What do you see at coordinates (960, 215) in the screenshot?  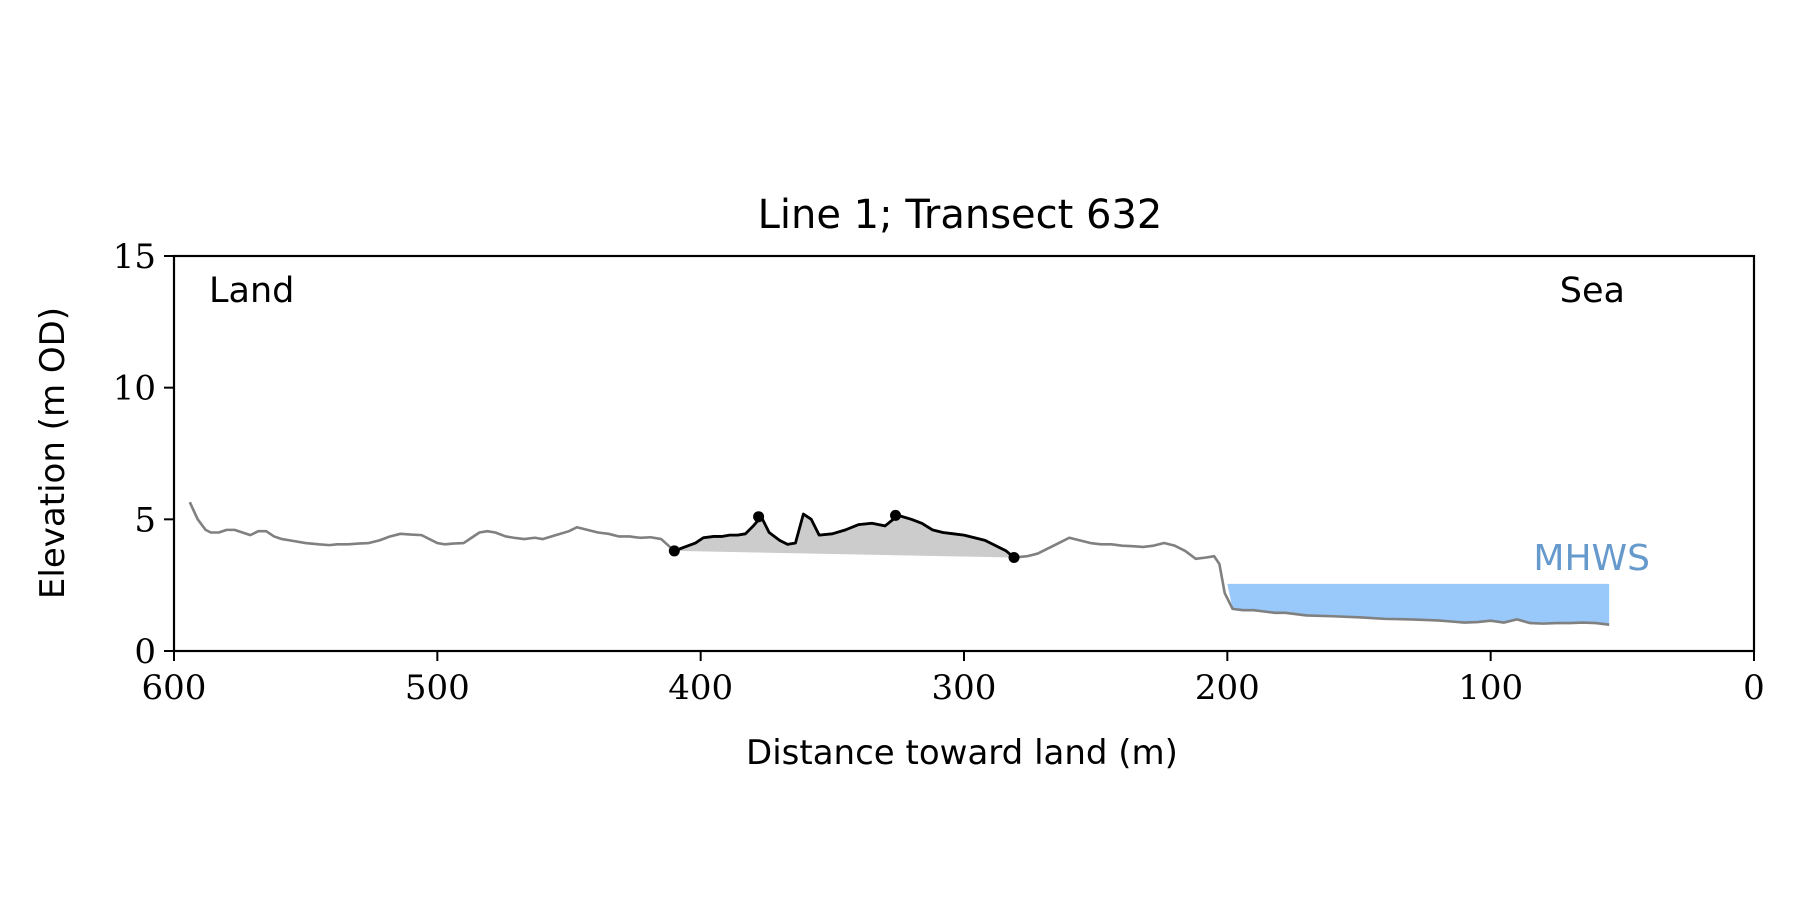 I see `chart-title: Line 1; Transect 632` at bounding box center [960, 215].